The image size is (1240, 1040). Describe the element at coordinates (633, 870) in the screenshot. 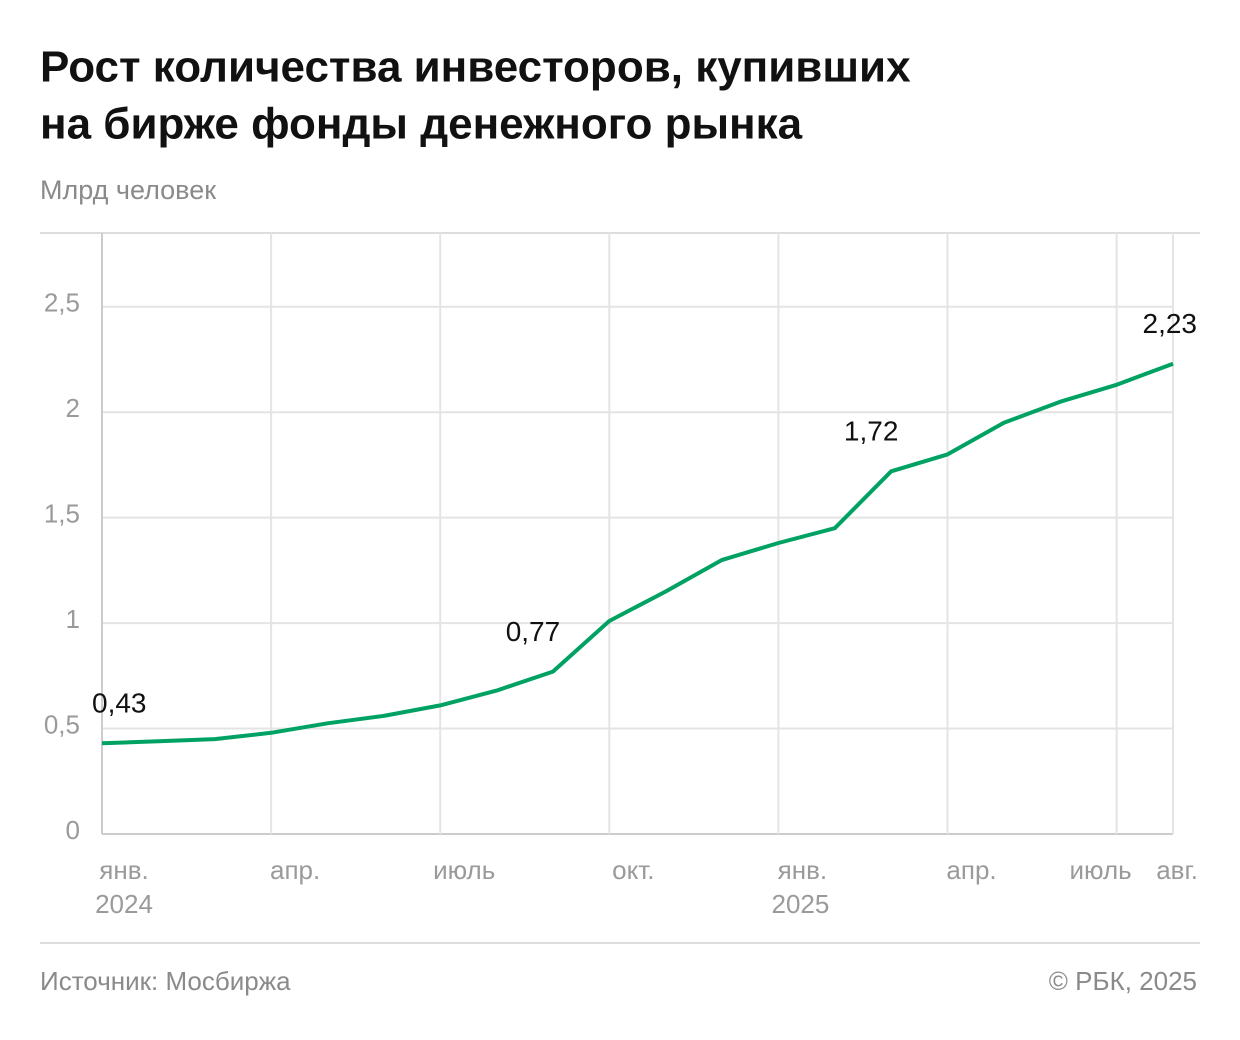

I see `x-tick-label: окт.` at that location.